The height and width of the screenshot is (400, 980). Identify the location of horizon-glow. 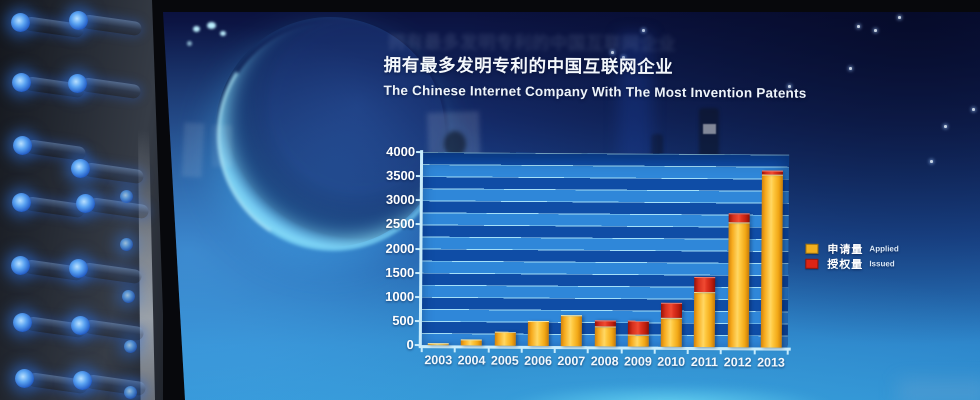
(668, 392).